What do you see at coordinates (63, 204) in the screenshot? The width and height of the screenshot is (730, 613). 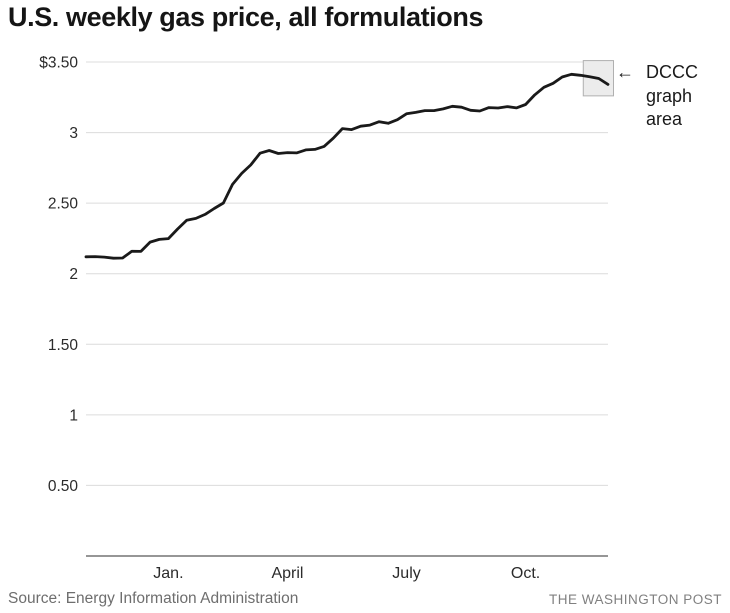 I see `y-tick-label: 2.50` at bounding box center [63, 204].